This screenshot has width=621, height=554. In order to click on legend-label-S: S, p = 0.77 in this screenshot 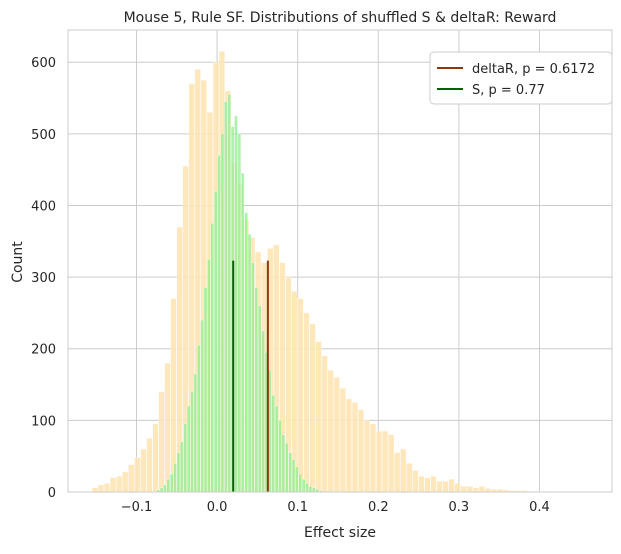, I will do `click(508, 90)`.